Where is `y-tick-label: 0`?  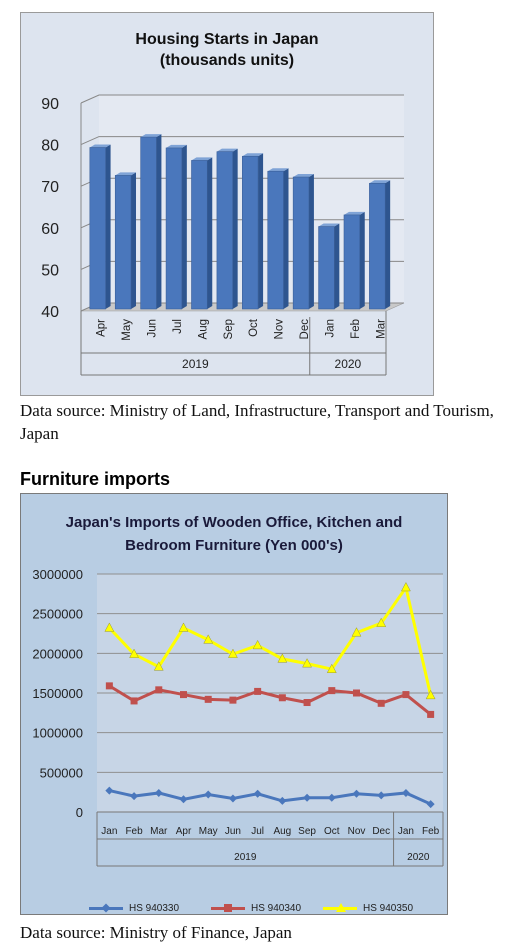
y-tick-label: 0 is located at coordinates (79, 812).